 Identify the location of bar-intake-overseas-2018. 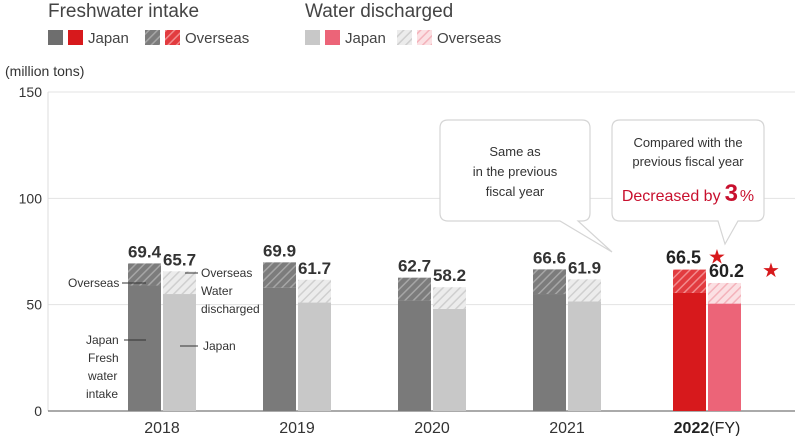
(144, 274).